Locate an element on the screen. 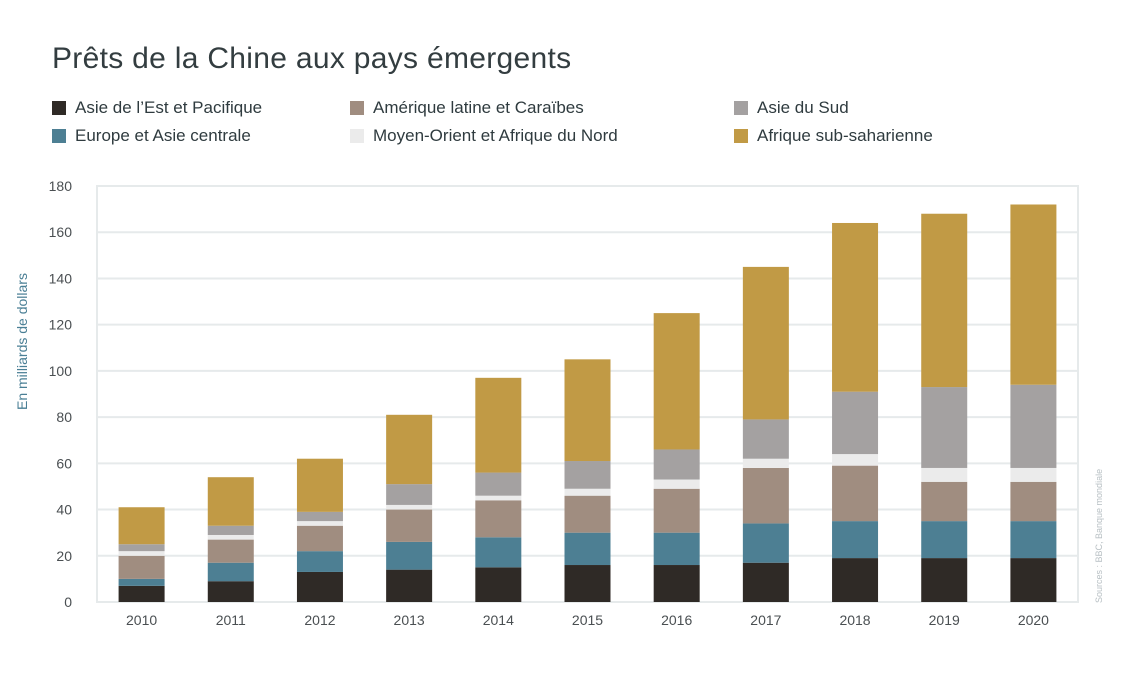 This screenshot has height=678, width=1130. x-tick-label: 2019 is located at coordinates (944, 620).